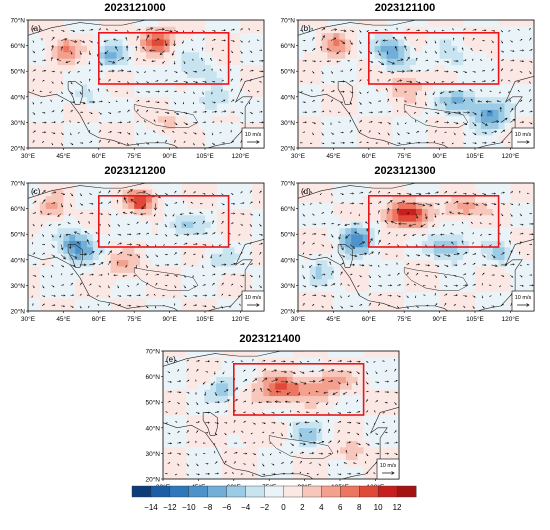  Describe the element at coordinates (265, 507) in the screenshot. I see `colorbar-tick-label: −2` at that location.